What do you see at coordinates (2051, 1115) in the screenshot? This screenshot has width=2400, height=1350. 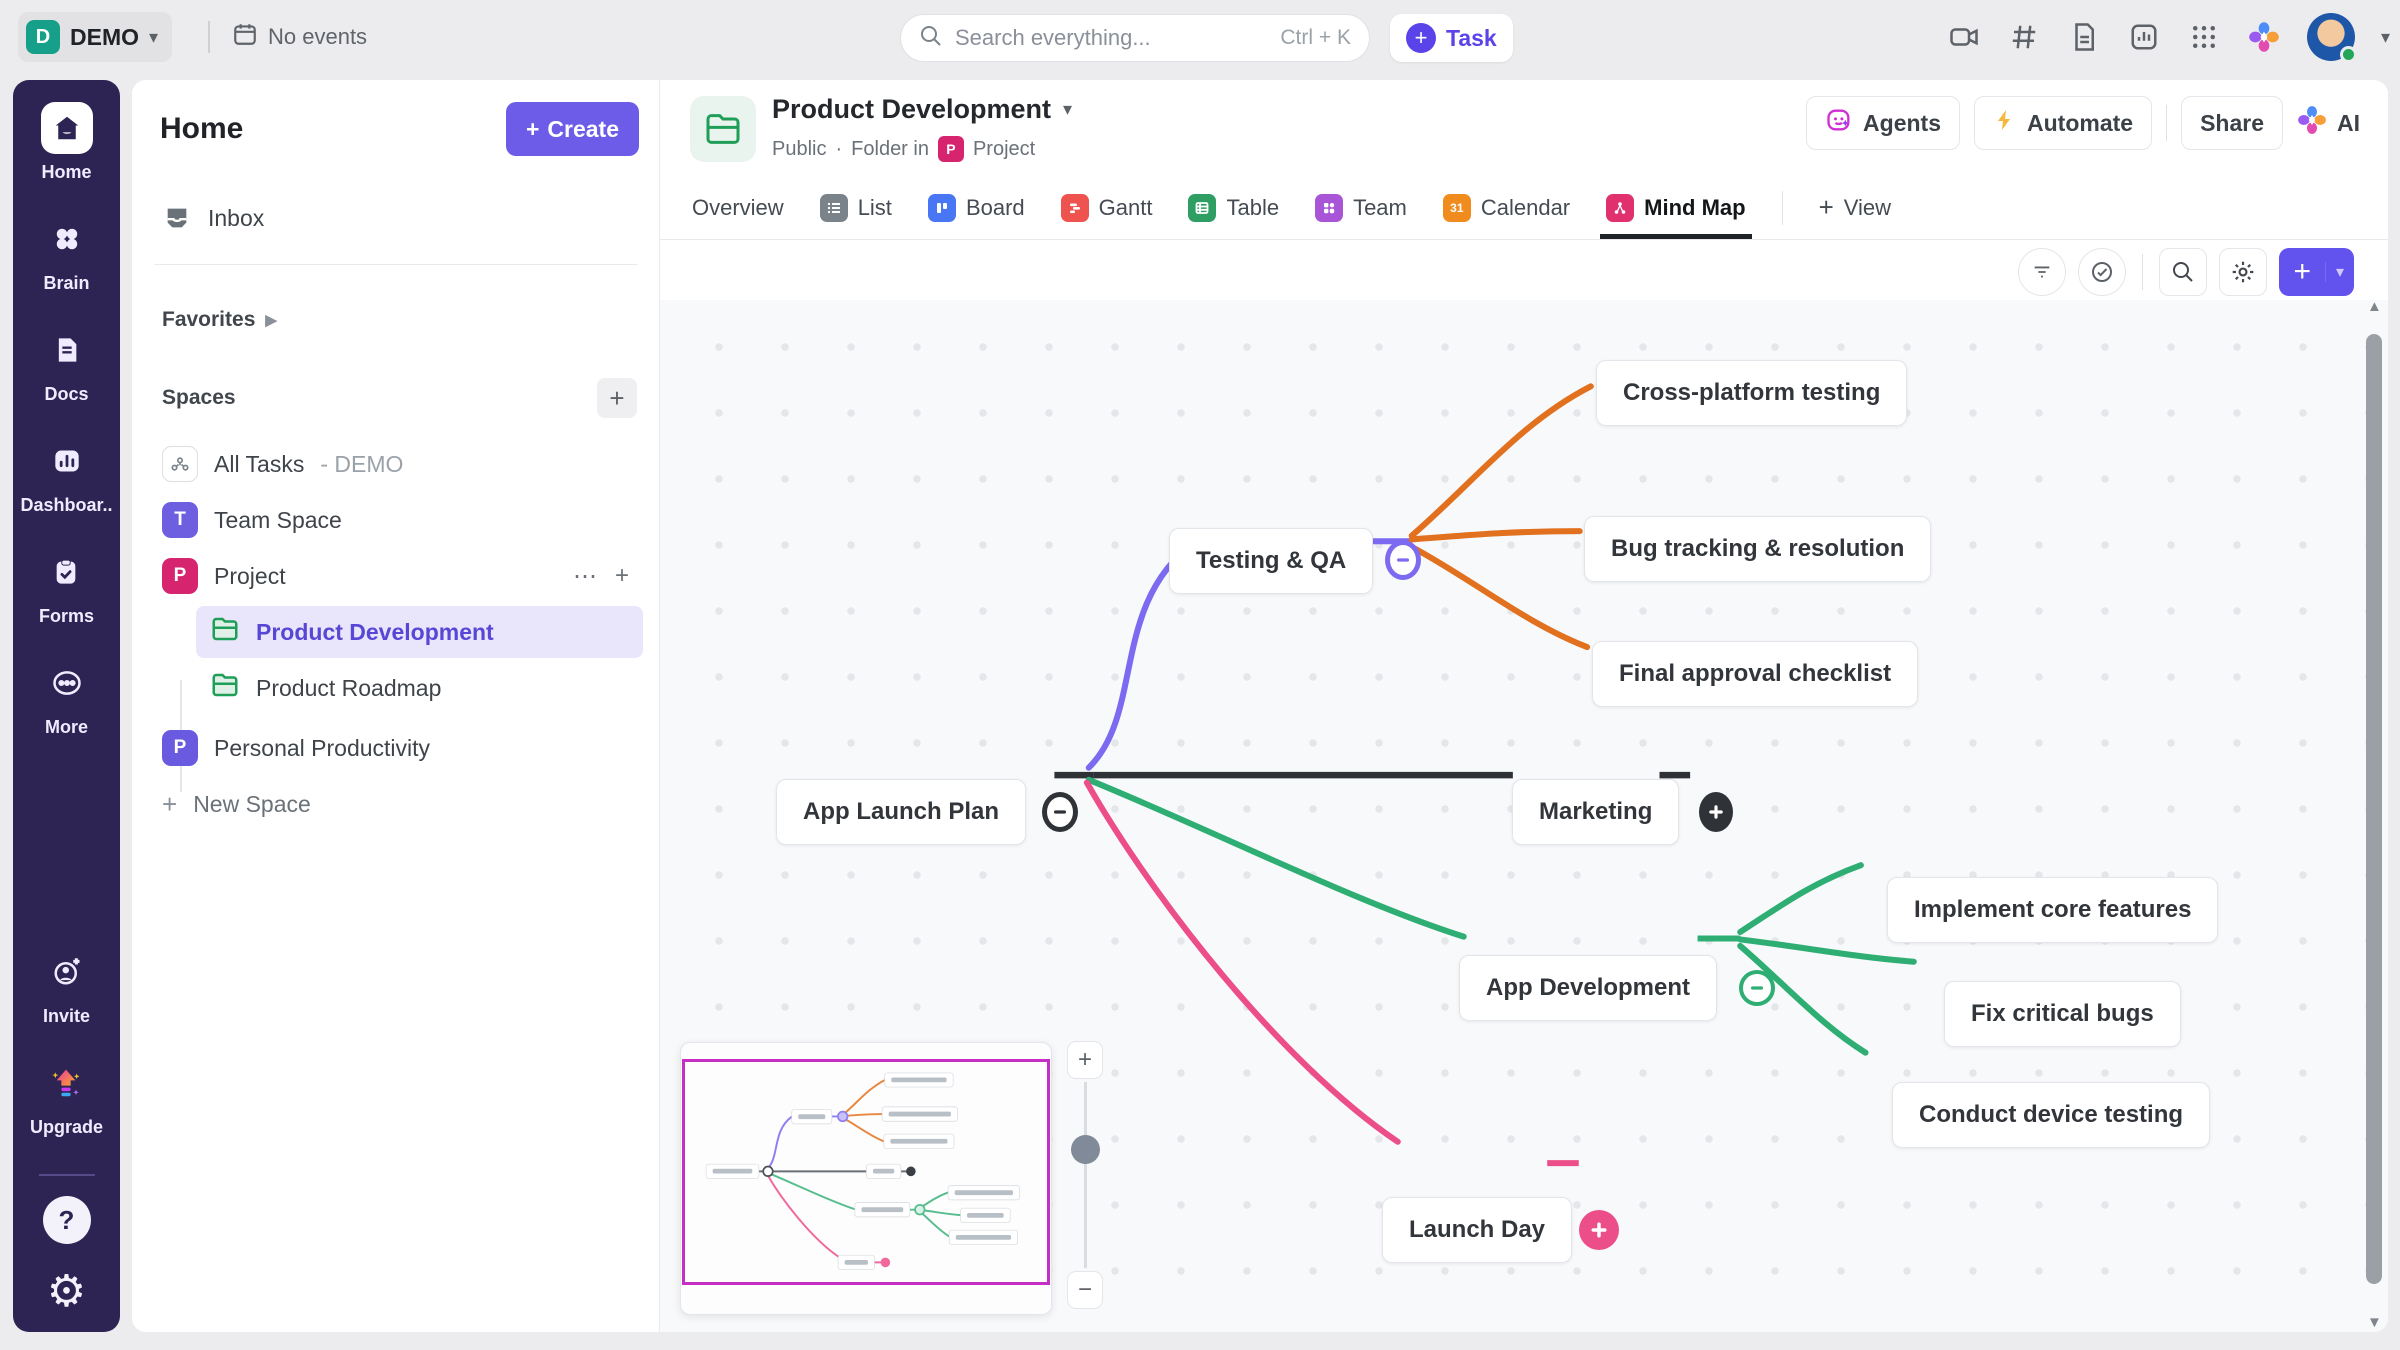 I see `mind-map-node: Conduct device testing` at bounding box center [2051, 1115].